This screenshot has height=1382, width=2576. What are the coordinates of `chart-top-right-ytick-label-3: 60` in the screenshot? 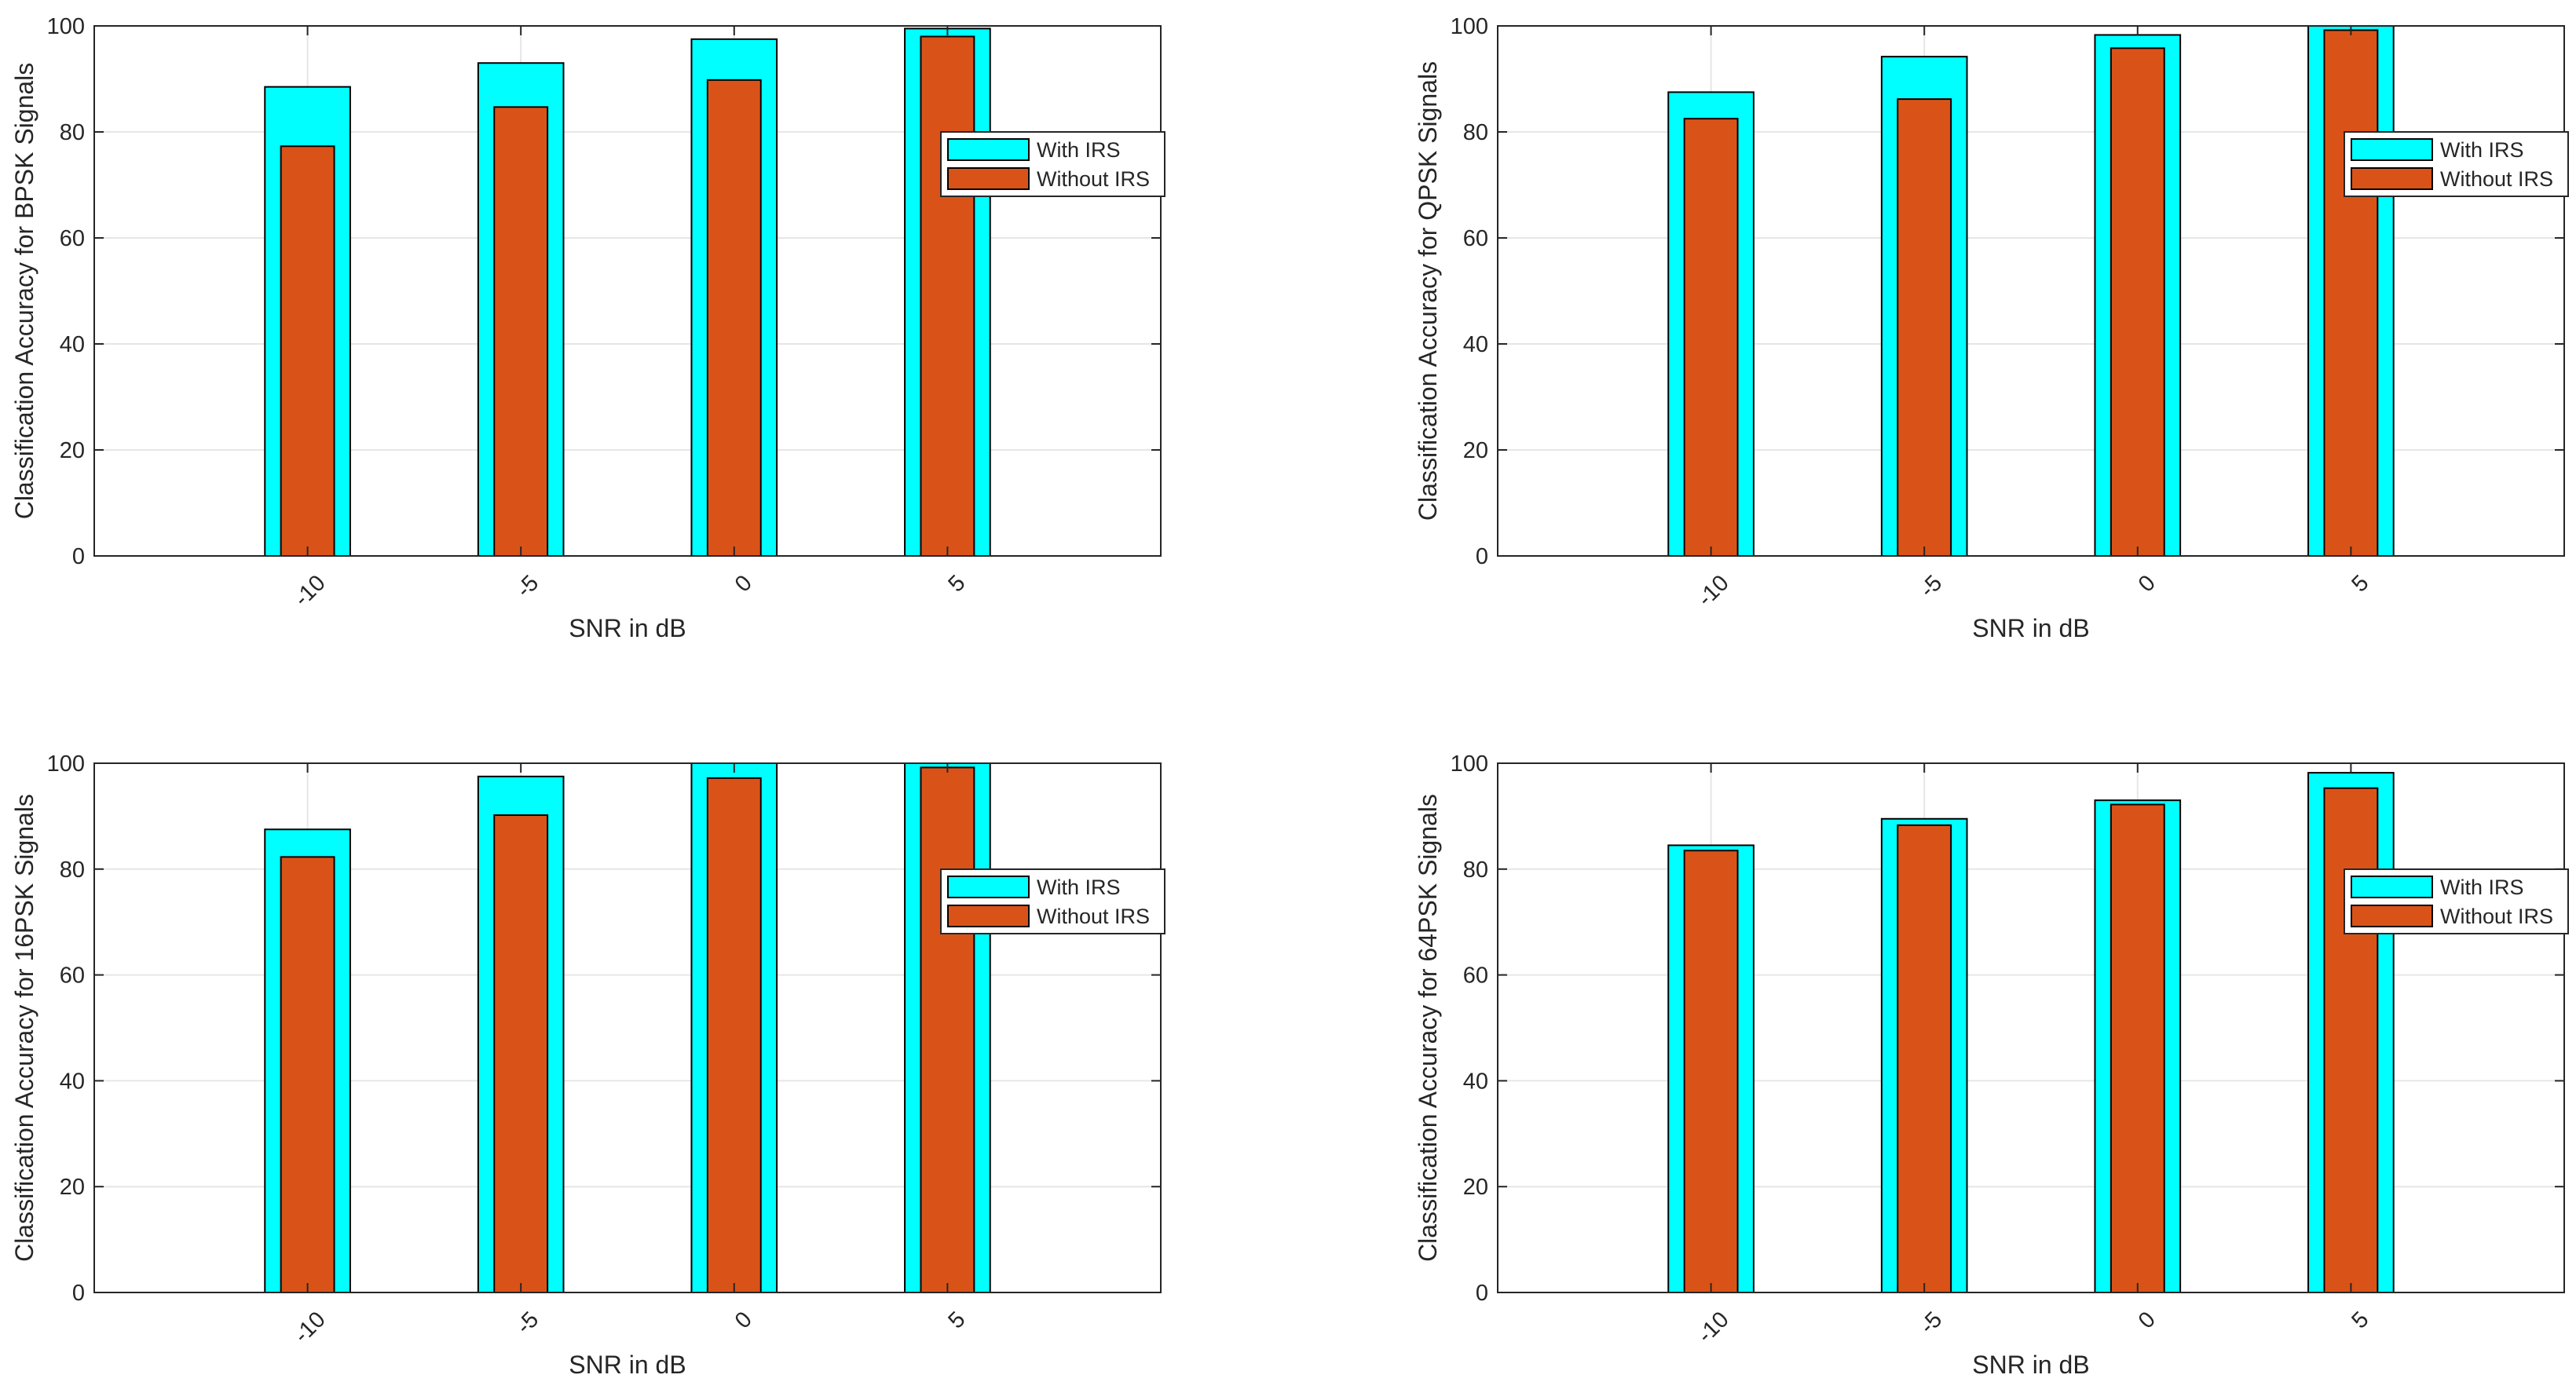 It's located at (1475, 238).